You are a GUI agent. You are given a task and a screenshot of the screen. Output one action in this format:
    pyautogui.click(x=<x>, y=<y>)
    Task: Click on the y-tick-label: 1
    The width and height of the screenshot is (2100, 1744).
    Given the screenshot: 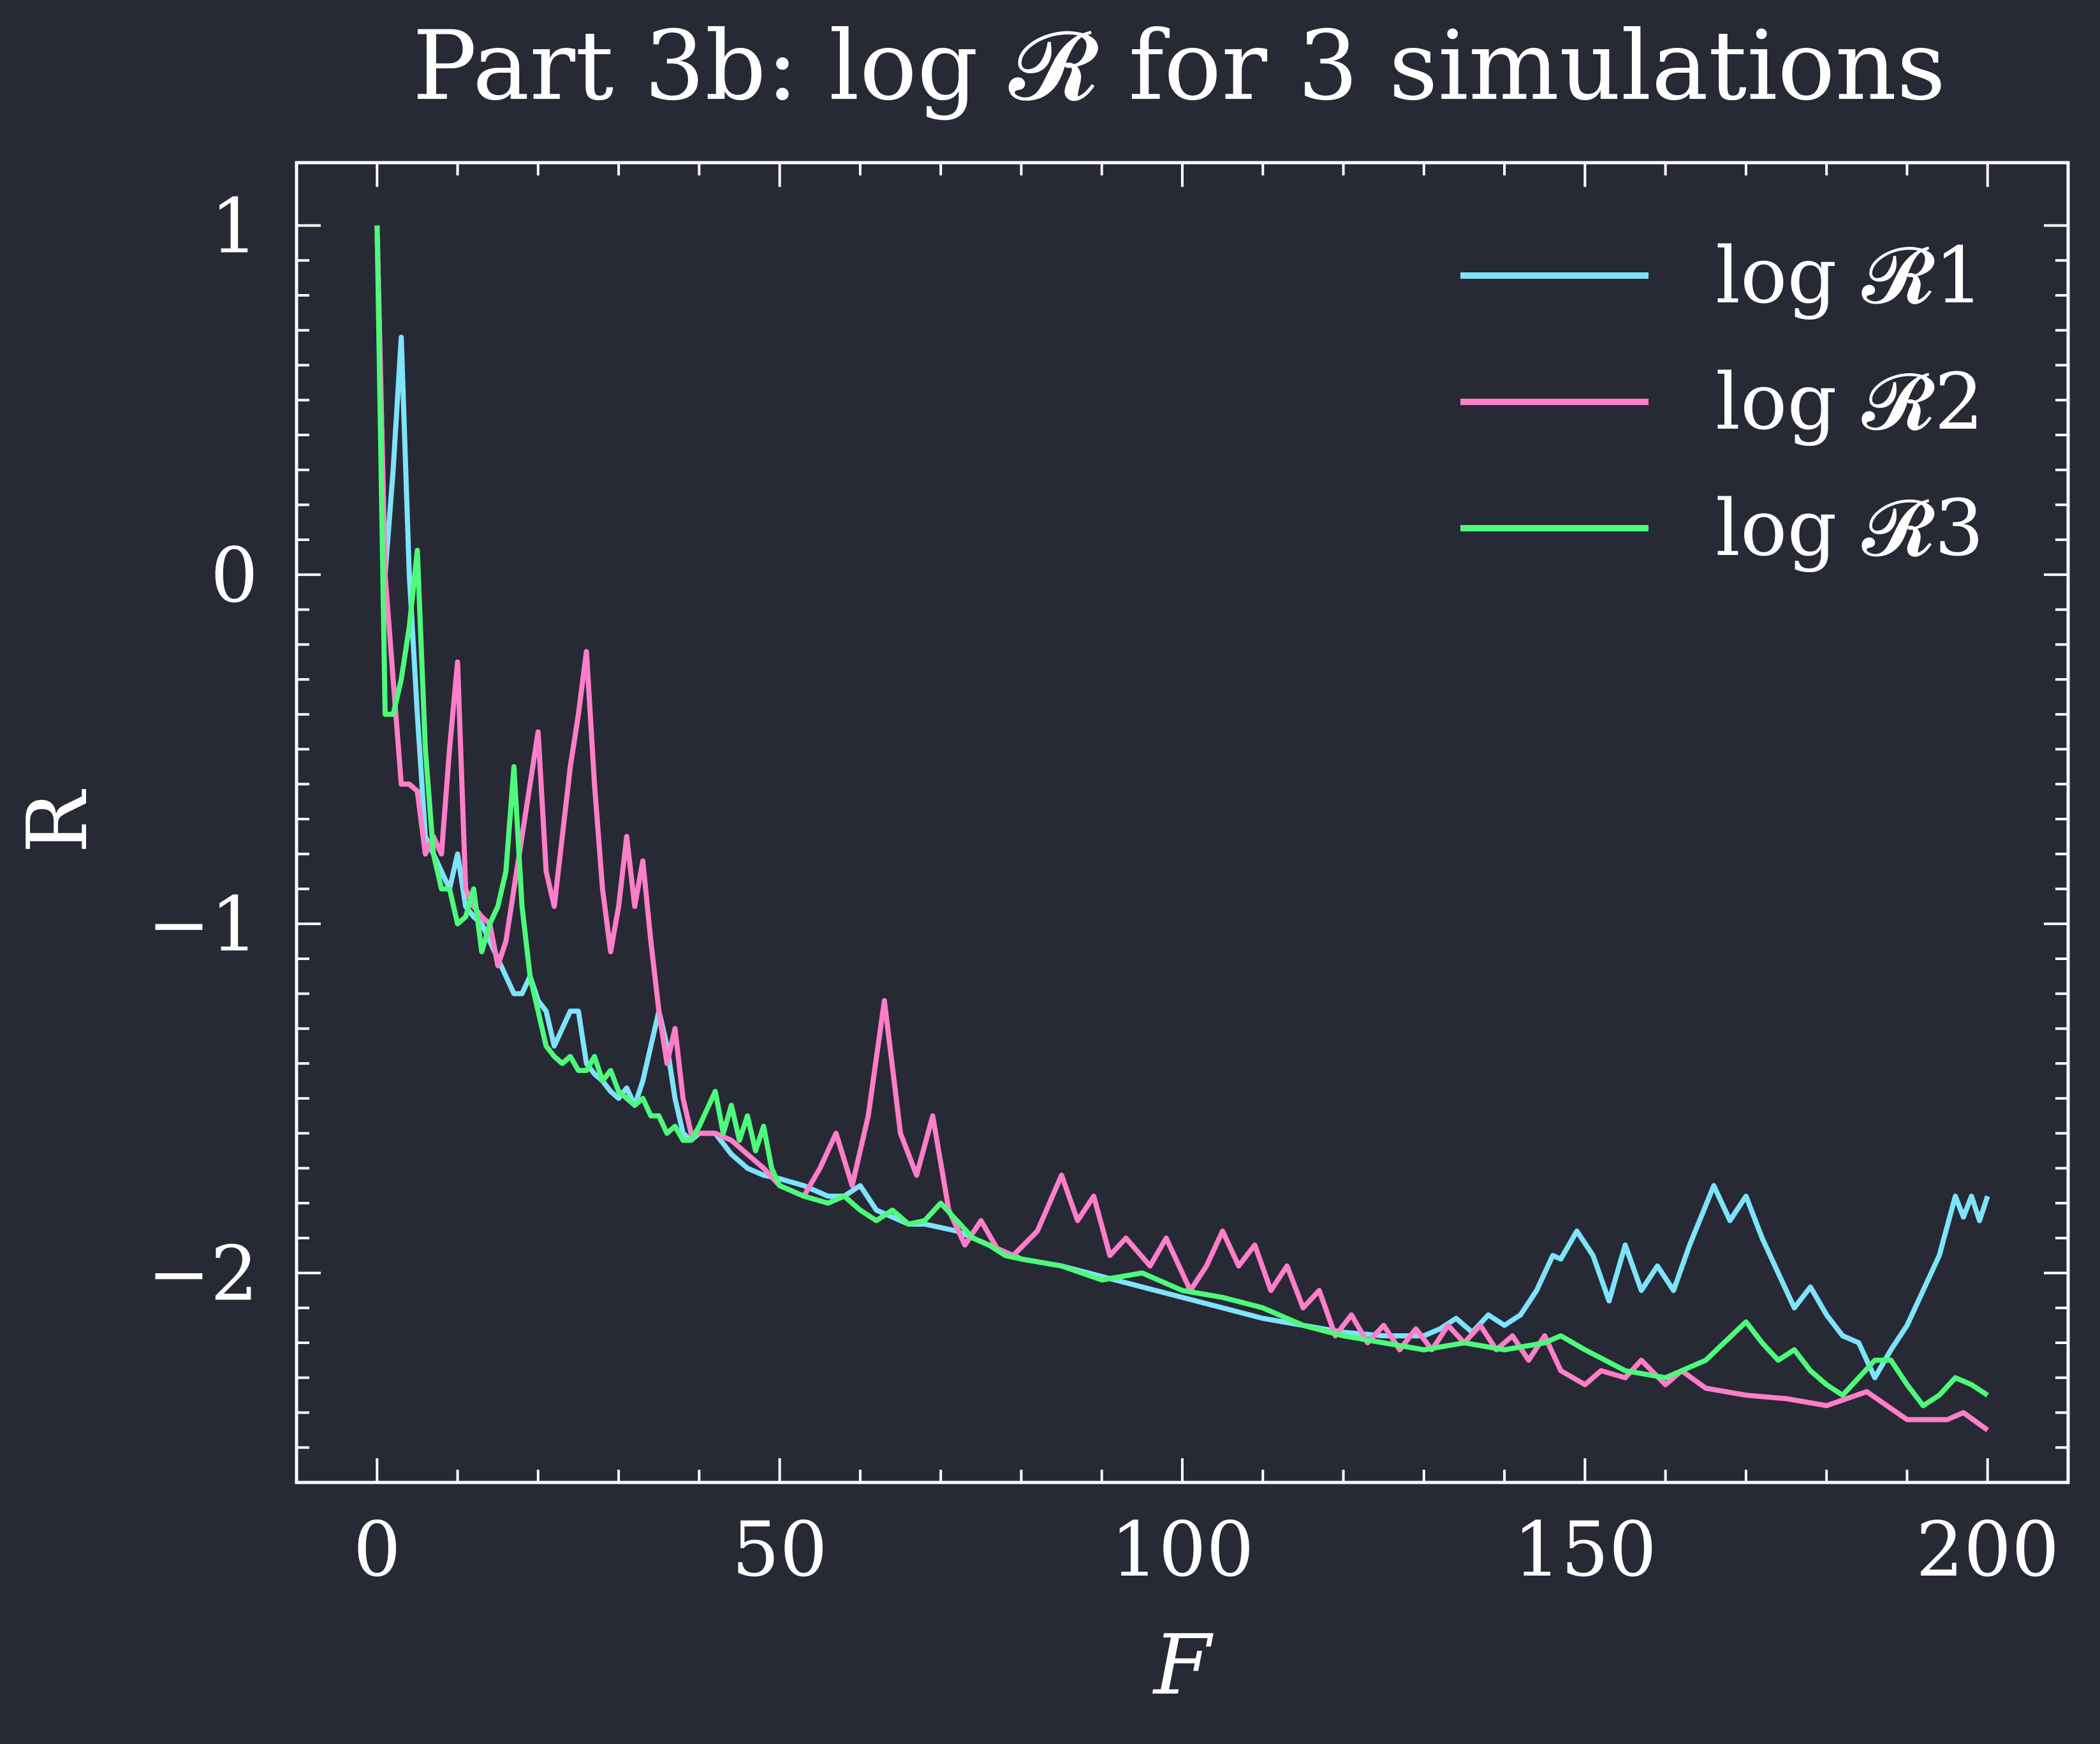 What is the action you would take?
    pyautogui.click(x=234, y=226)
    